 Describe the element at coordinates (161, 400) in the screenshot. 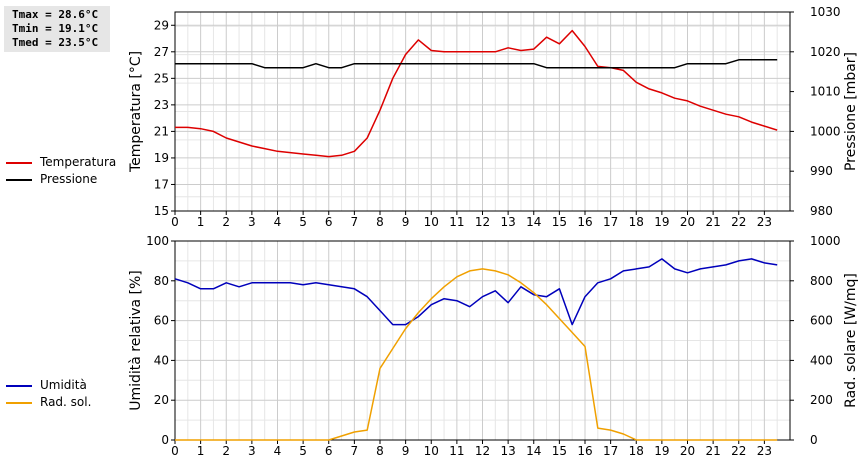

I see `y-tick-label: 20` at that location.